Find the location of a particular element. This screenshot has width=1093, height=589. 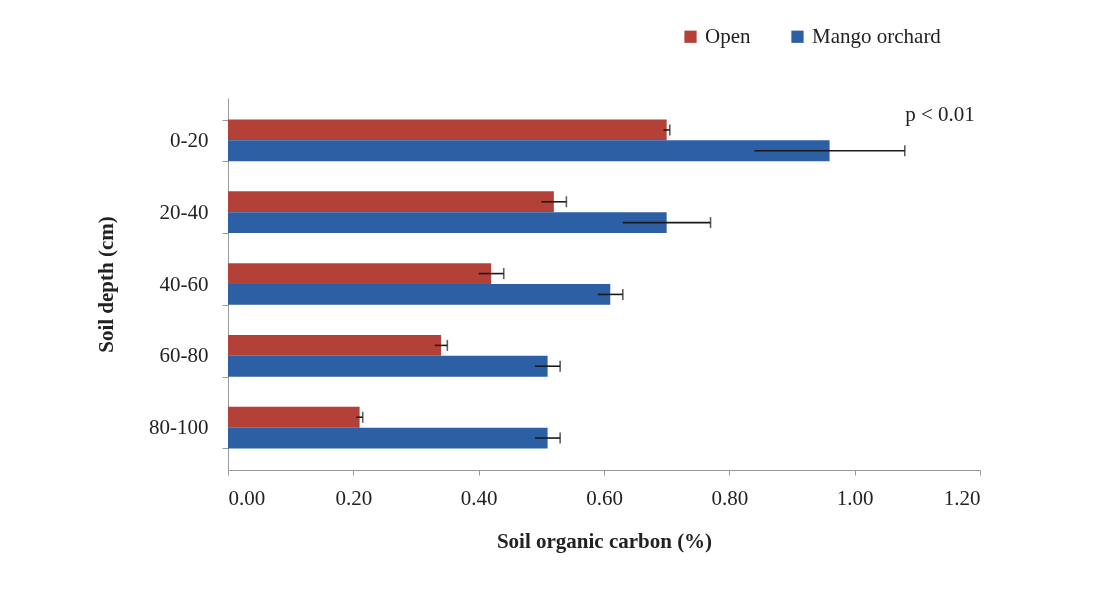

x-tick-label: 0.00 is located at coordinates (247, 497).